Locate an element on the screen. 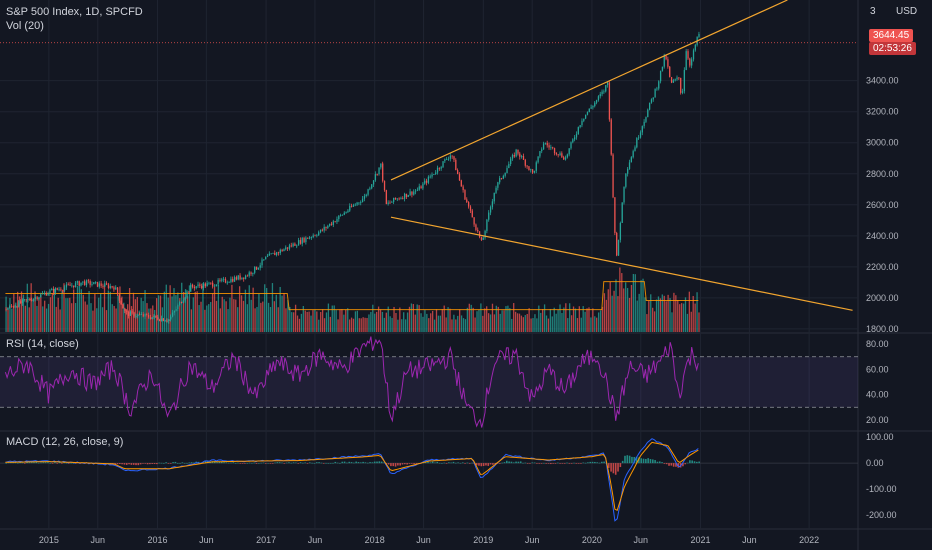 This screenshot has height=550, width=932. currency-label: USD is located at coordinates (907, 11).